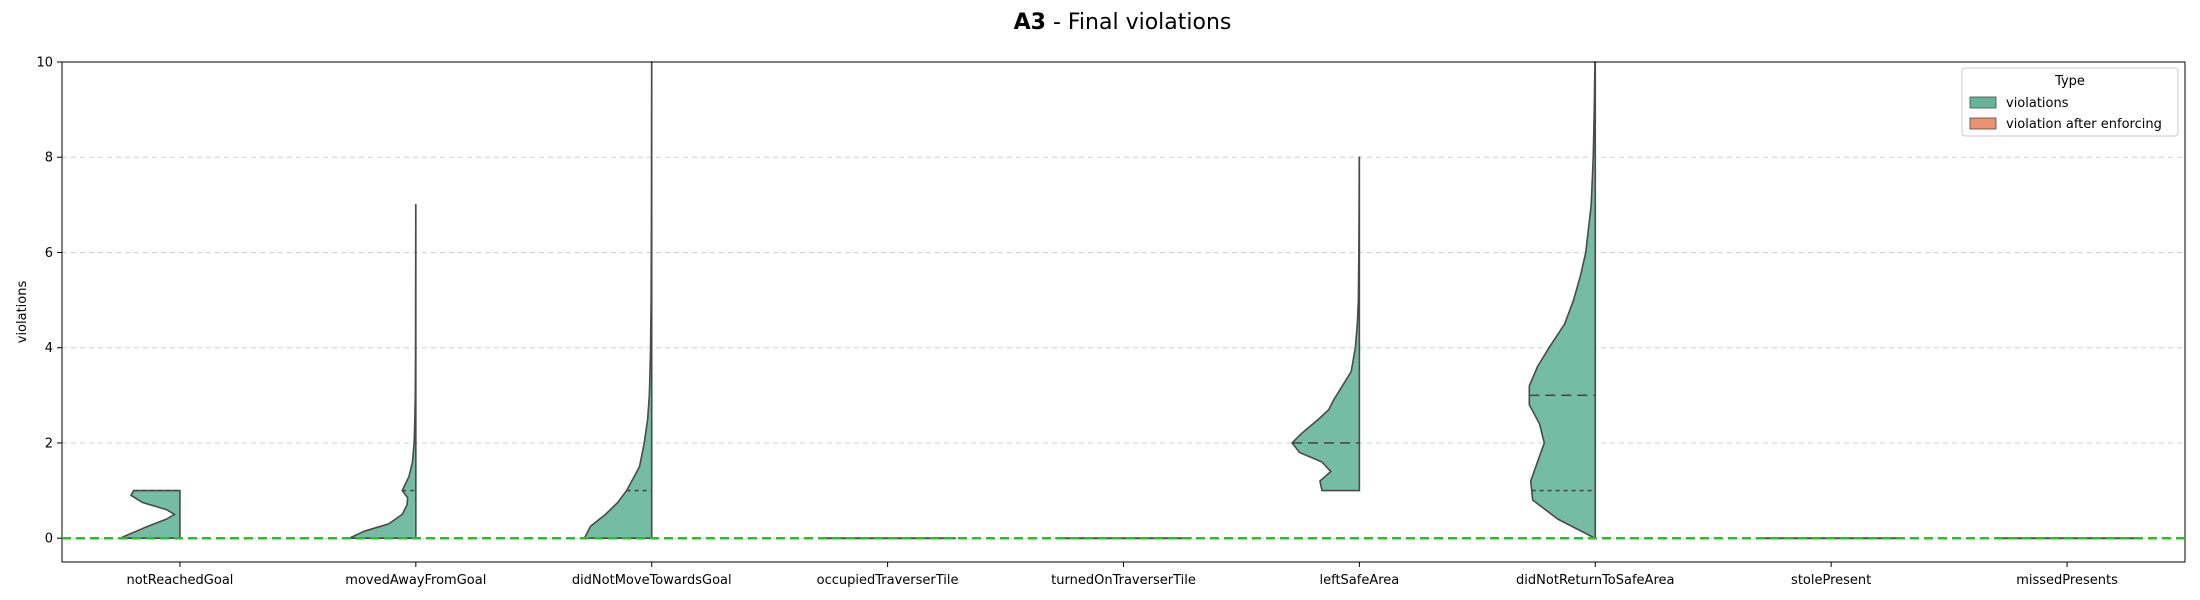 The width and height of the screenshot is (2200, 600). What do you see at coordinates (49, 443) in the screenshot?
I see `y-tick-label: 2` at bounding box center [49, 443].